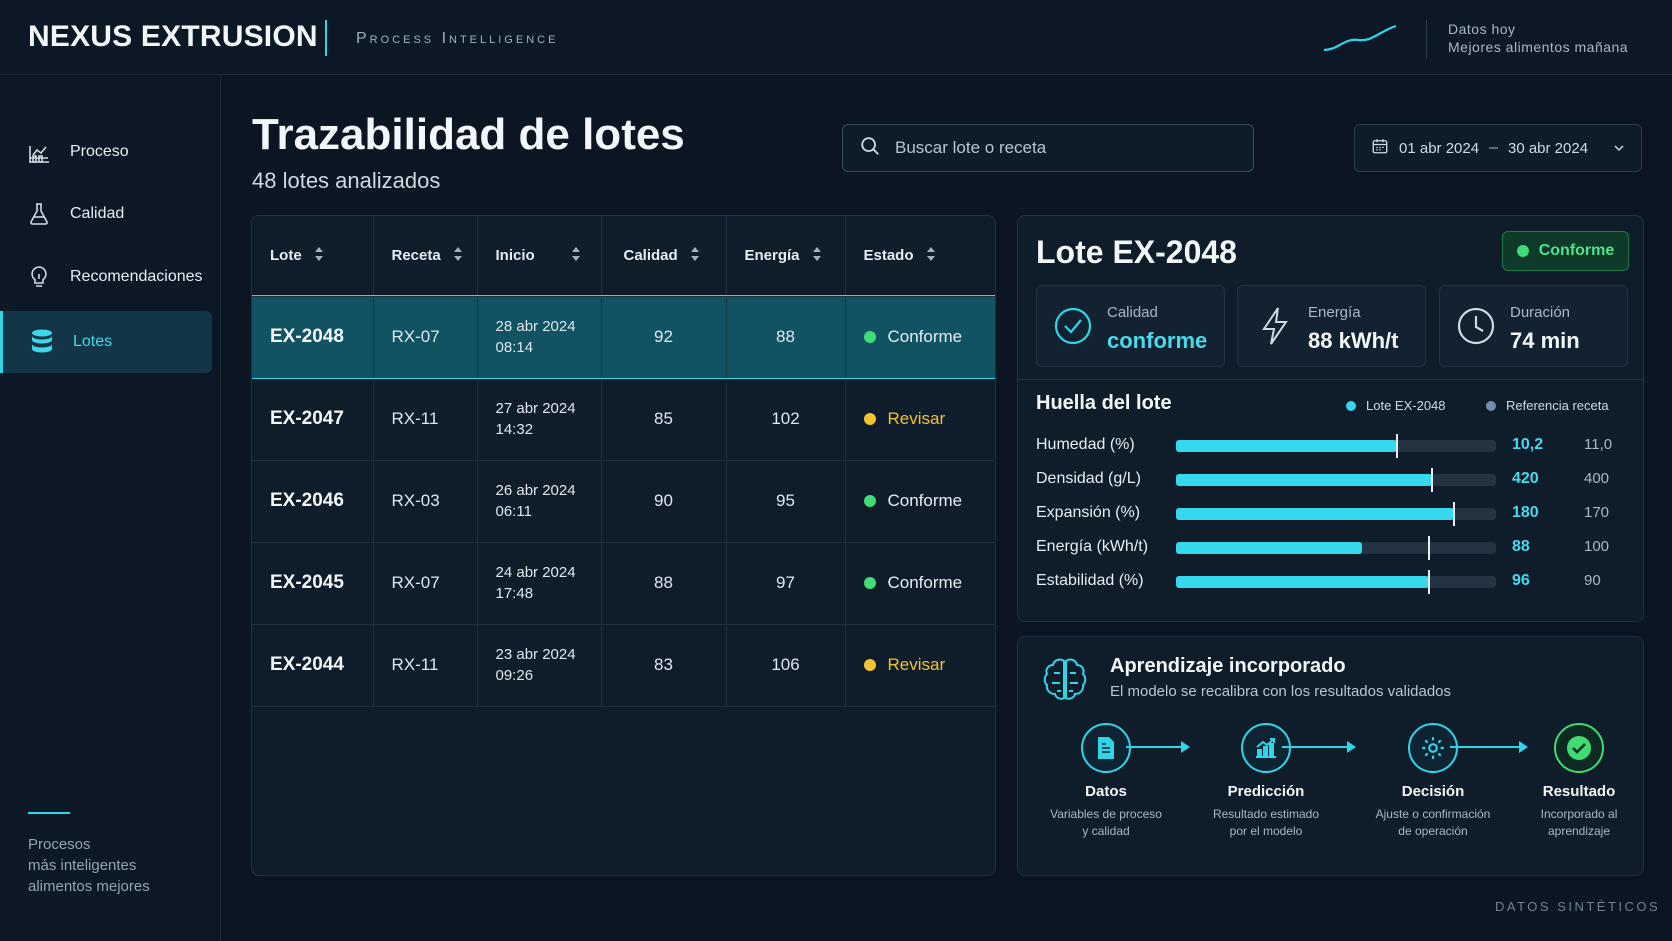  I want to click on header-tagline-2: Mejores alimentos mañana, so click(1538, 47).